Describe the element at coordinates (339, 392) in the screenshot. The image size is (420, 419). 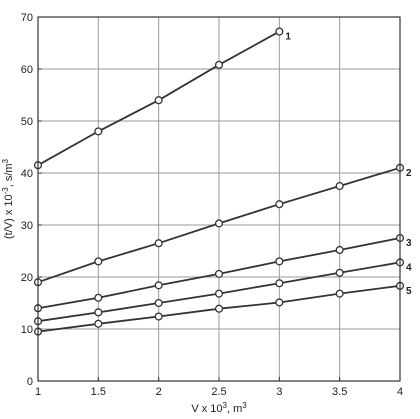
I see `x-tick-label: 3.5` at that location.